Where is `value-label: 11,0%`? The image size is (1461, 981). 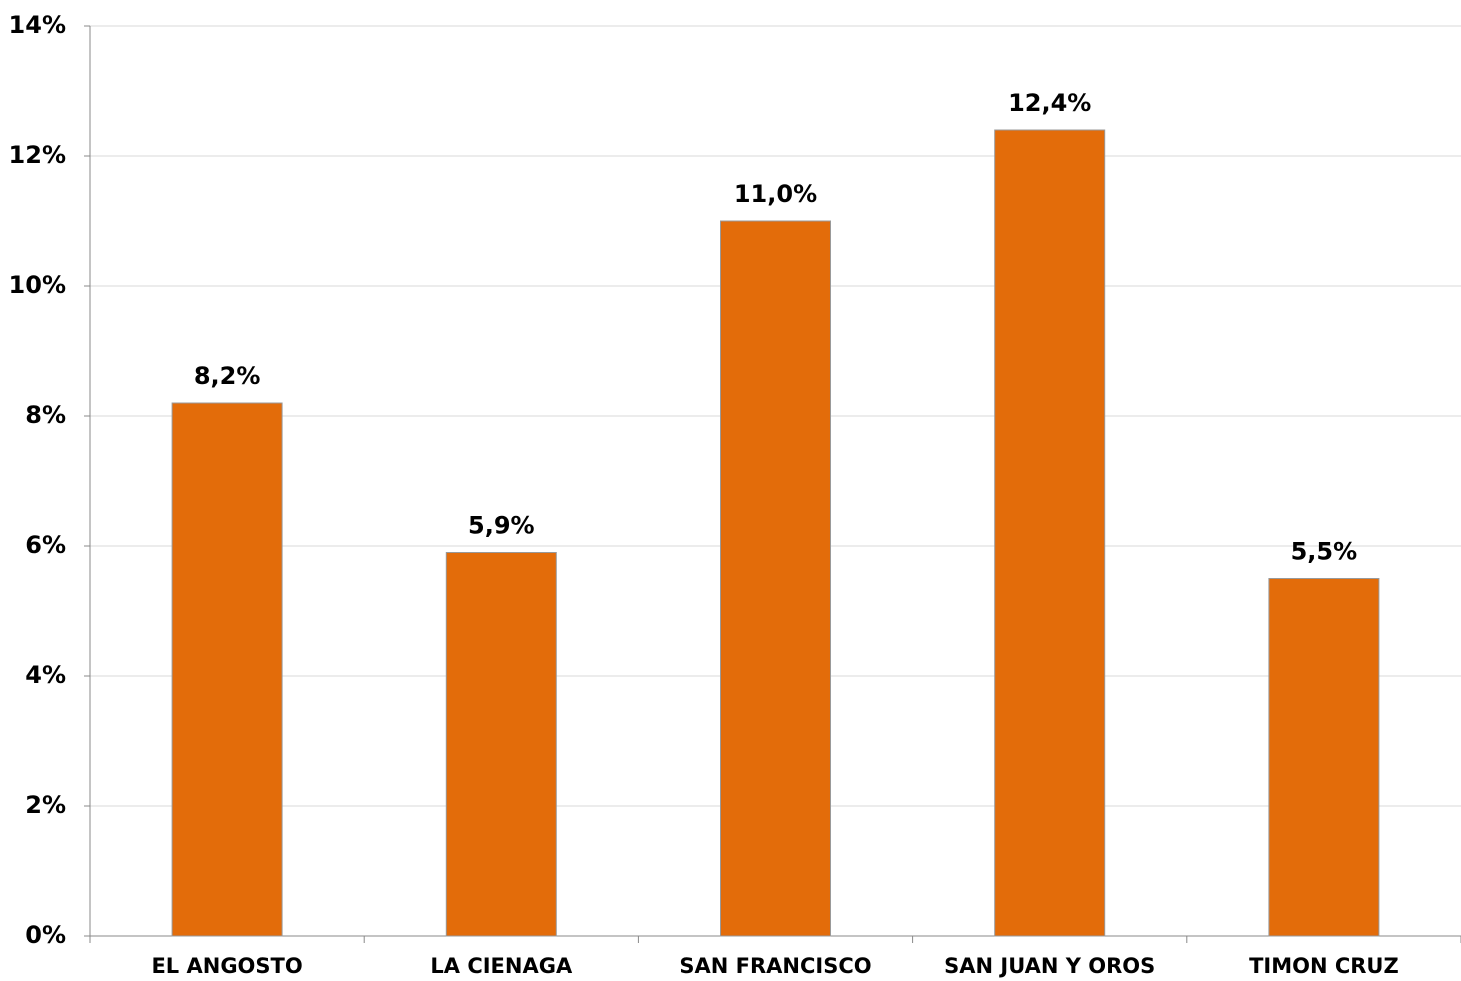
value-label: 11,0% is located at coordinates (775, 194).